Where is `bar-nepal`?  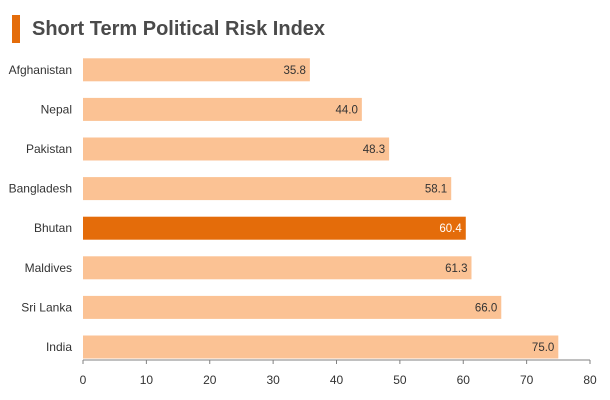
bar-nepal is located at coordinates (222, 109).